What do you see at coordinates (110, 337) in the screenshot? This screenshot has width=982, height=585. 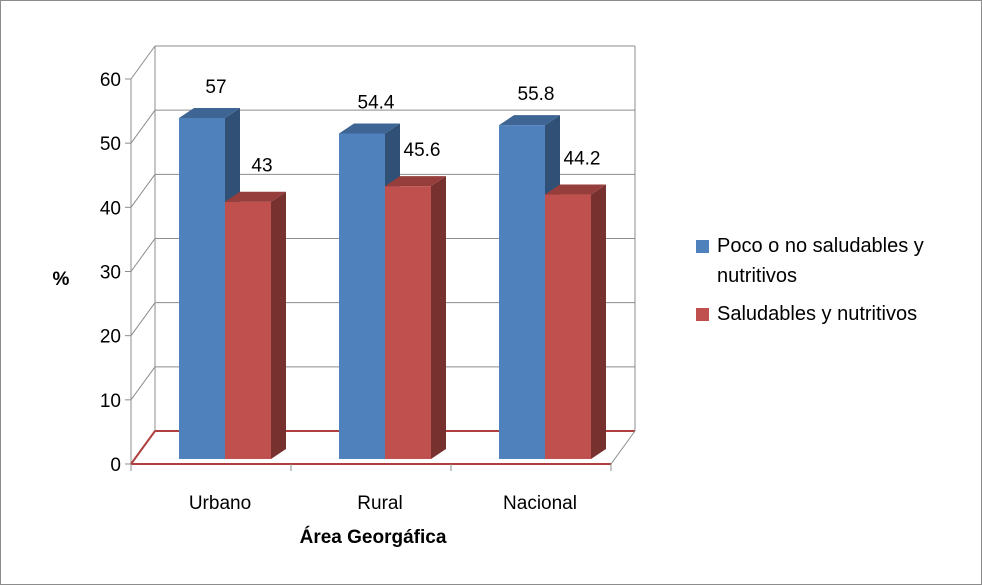 I see `ytick-label-20: 20` at bounding box center [110, 337].